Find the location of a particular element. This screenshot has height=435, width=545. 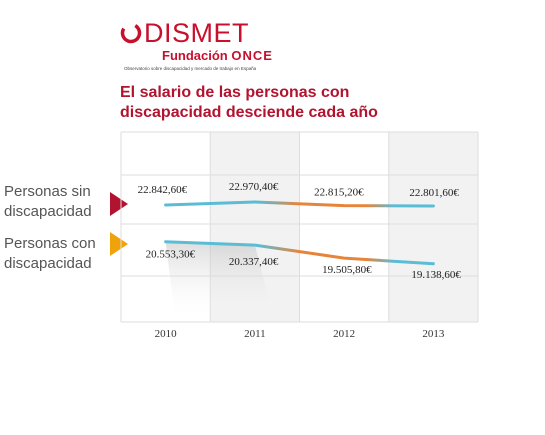

series-1-marker-icon is located at coordinates (119, 204).